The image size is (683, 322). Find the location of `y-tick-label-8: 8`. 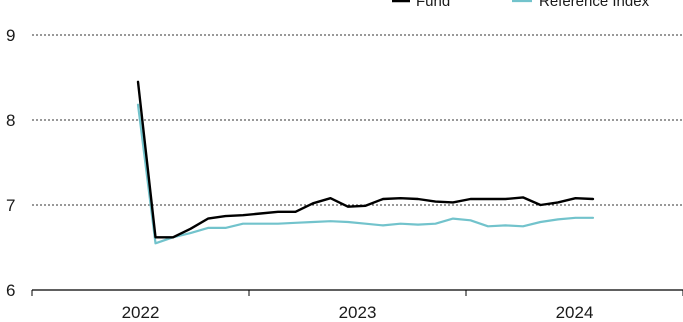

y-tick-label-8: 8 is located at coordinates (10, 120).